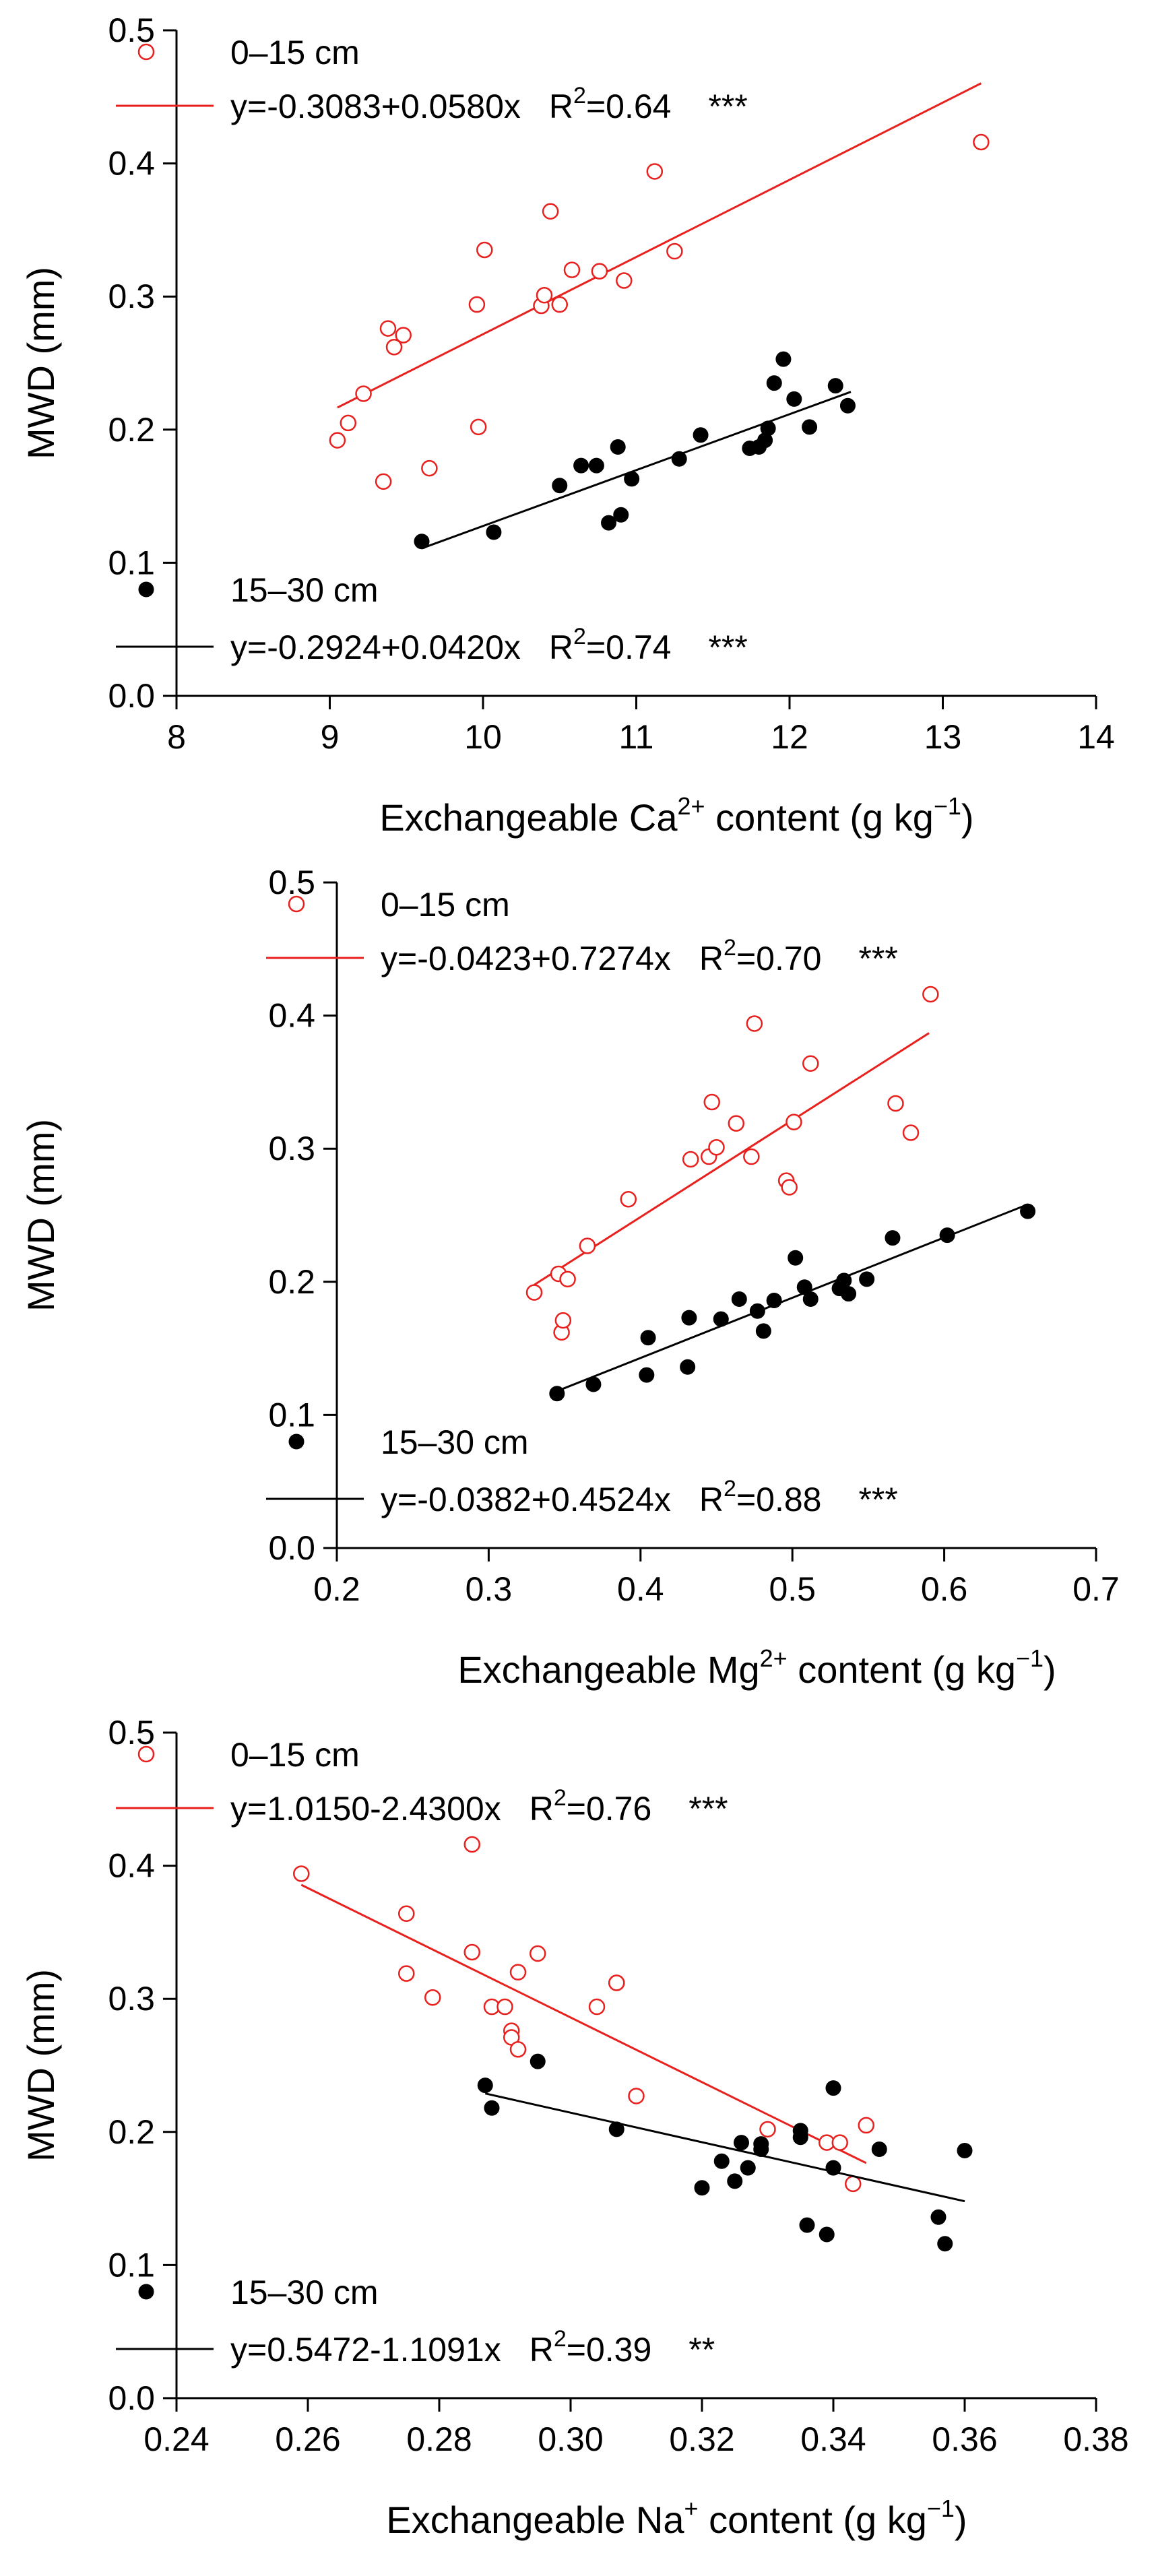 The width and height of the screenshot is (1154, 2576). Describe the element at coordinates (489, 104) in the screenshot. I see `regression-equation: y=-0.3083+0.0580x R2=0.64 ***` at that location.